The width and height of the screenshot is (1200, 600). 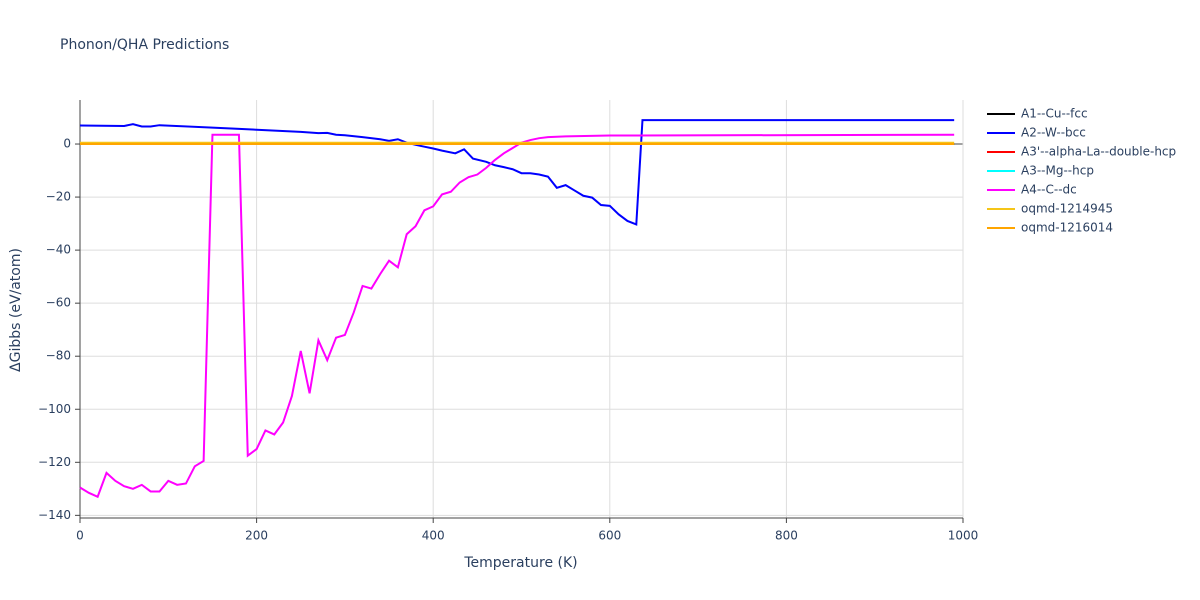 What do you see at coordinates (1067, 209) in the screenshot?
I see `legend-label: oqmd-1214945` at bounding box center [1067, 209].